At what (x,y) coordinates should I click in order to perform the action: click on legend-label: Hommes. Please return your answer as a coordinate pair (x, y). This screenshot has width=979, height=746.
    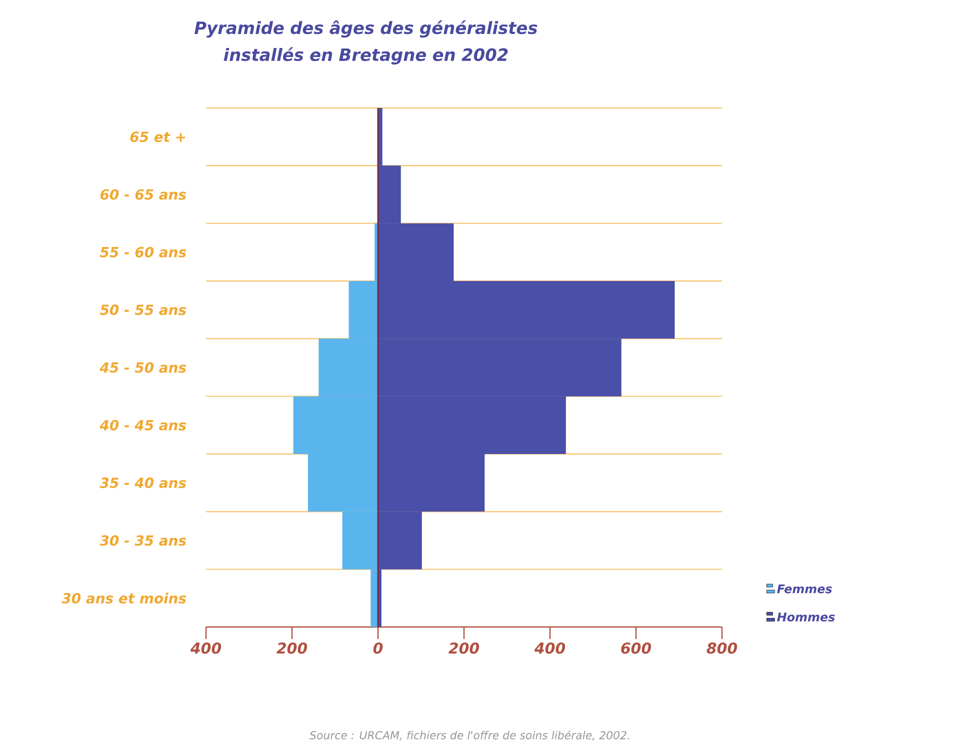
    Looking at the image, I should click on (806, 617).